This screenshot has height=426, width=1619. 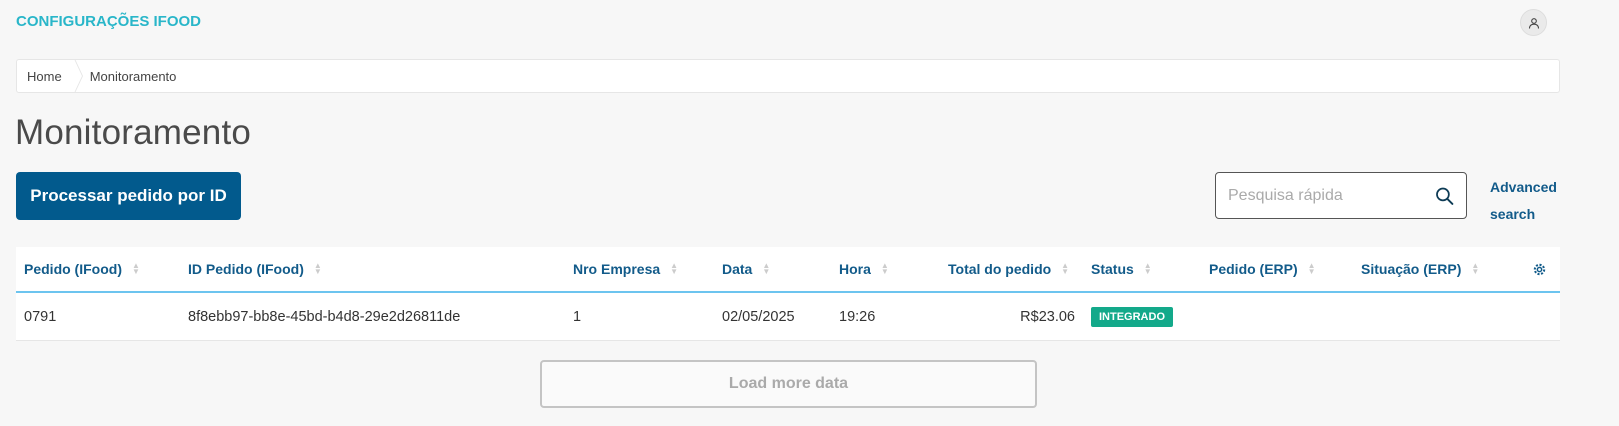 I want to click on advanced-search-link: Advanced search, so click(x=1523, y=200).